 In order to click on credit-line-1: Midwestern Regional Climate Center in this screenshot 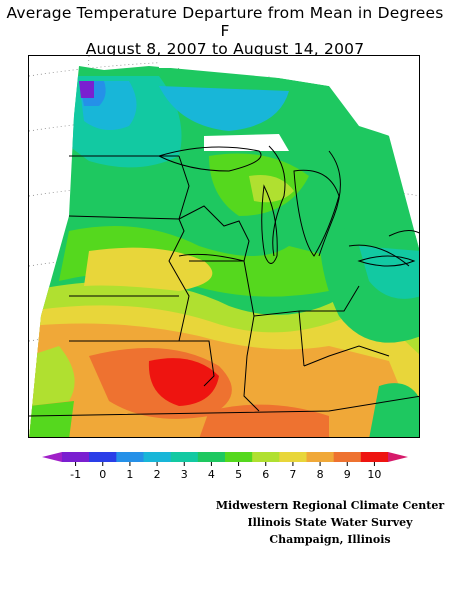, I will do `click(330, 505)`.